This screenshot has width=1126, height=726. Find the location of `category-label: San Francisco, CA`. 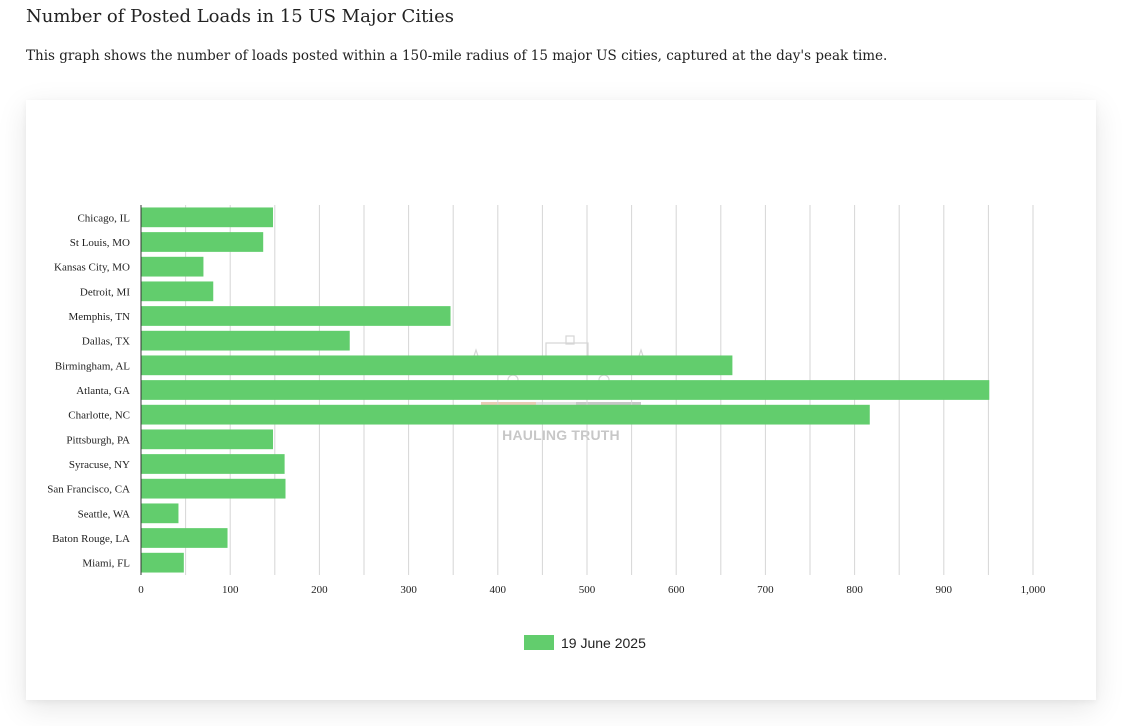

category-label: San Francisco, CA is located at coordinates (88, 490).